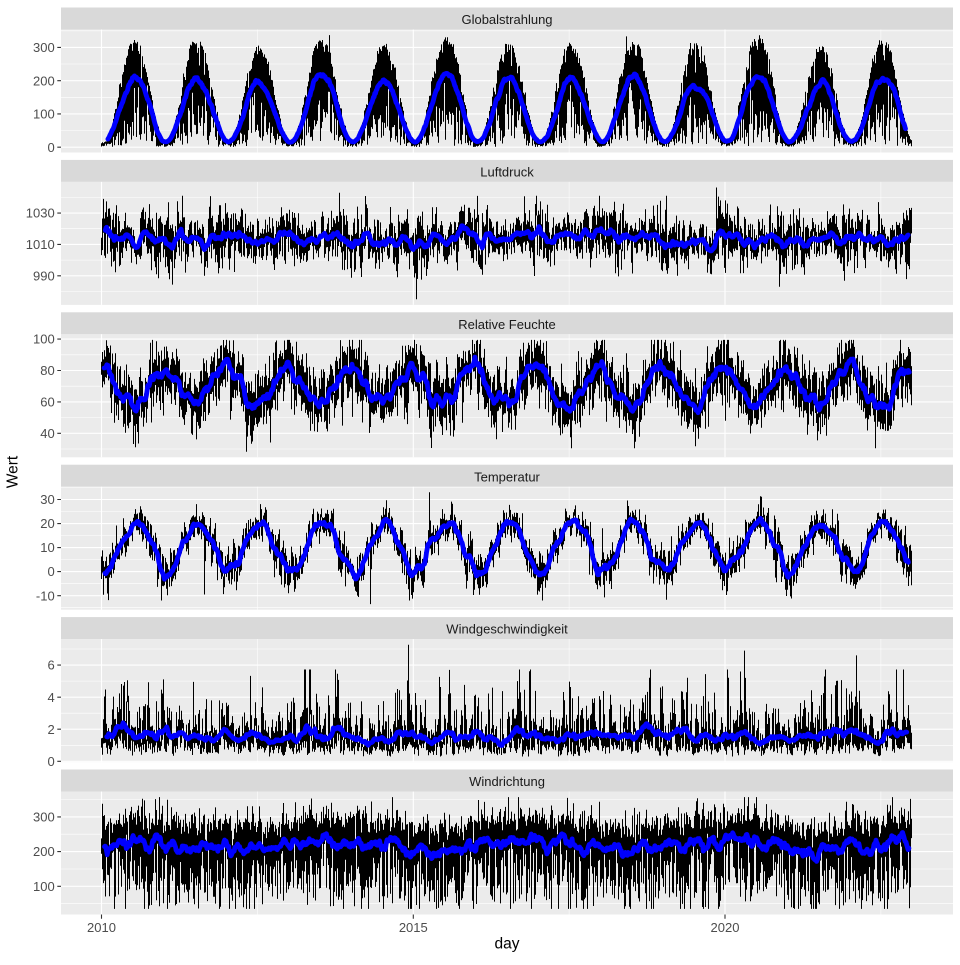 The image size is (960, 965). What do you see at coordinates (50, 697) in the screenshot?
I see `svg-text: 4` at bounding box center [50, 697].